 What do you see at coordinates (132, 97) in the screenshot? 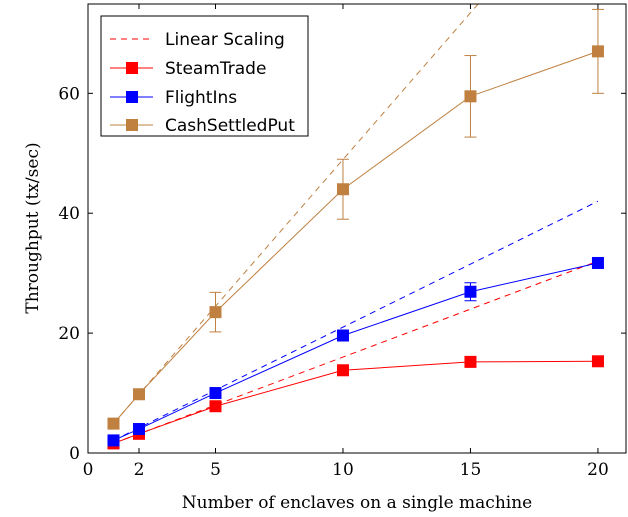
I see `legend-swatch-marker-flightins` at bounding box center [132, 97].